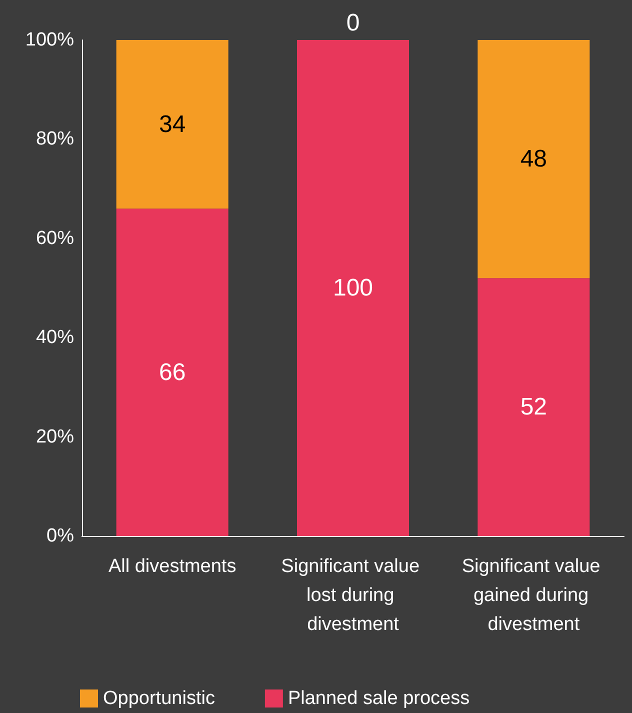  Describe the element at coordinates (55, 337) in the screenshot. I see `y-tick-label: 40%` at that location.